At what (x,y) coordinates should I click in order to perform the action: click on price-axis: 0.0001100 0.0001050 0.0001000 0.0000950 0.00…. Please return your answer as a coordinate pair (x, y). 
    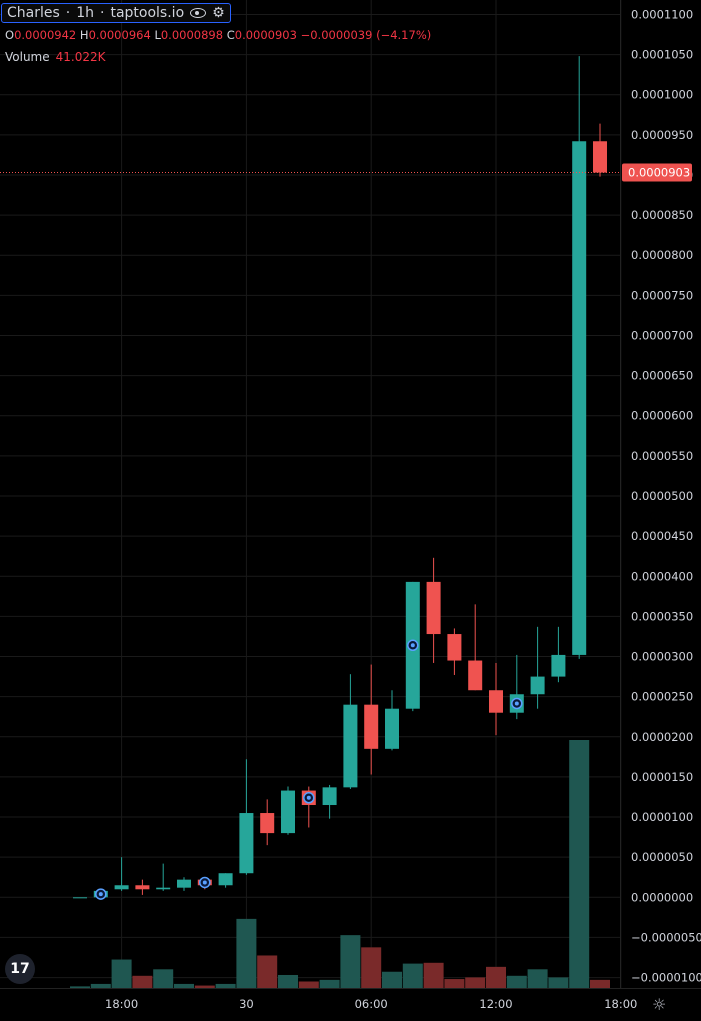
    Looking at the image, I should click on (666, 495).